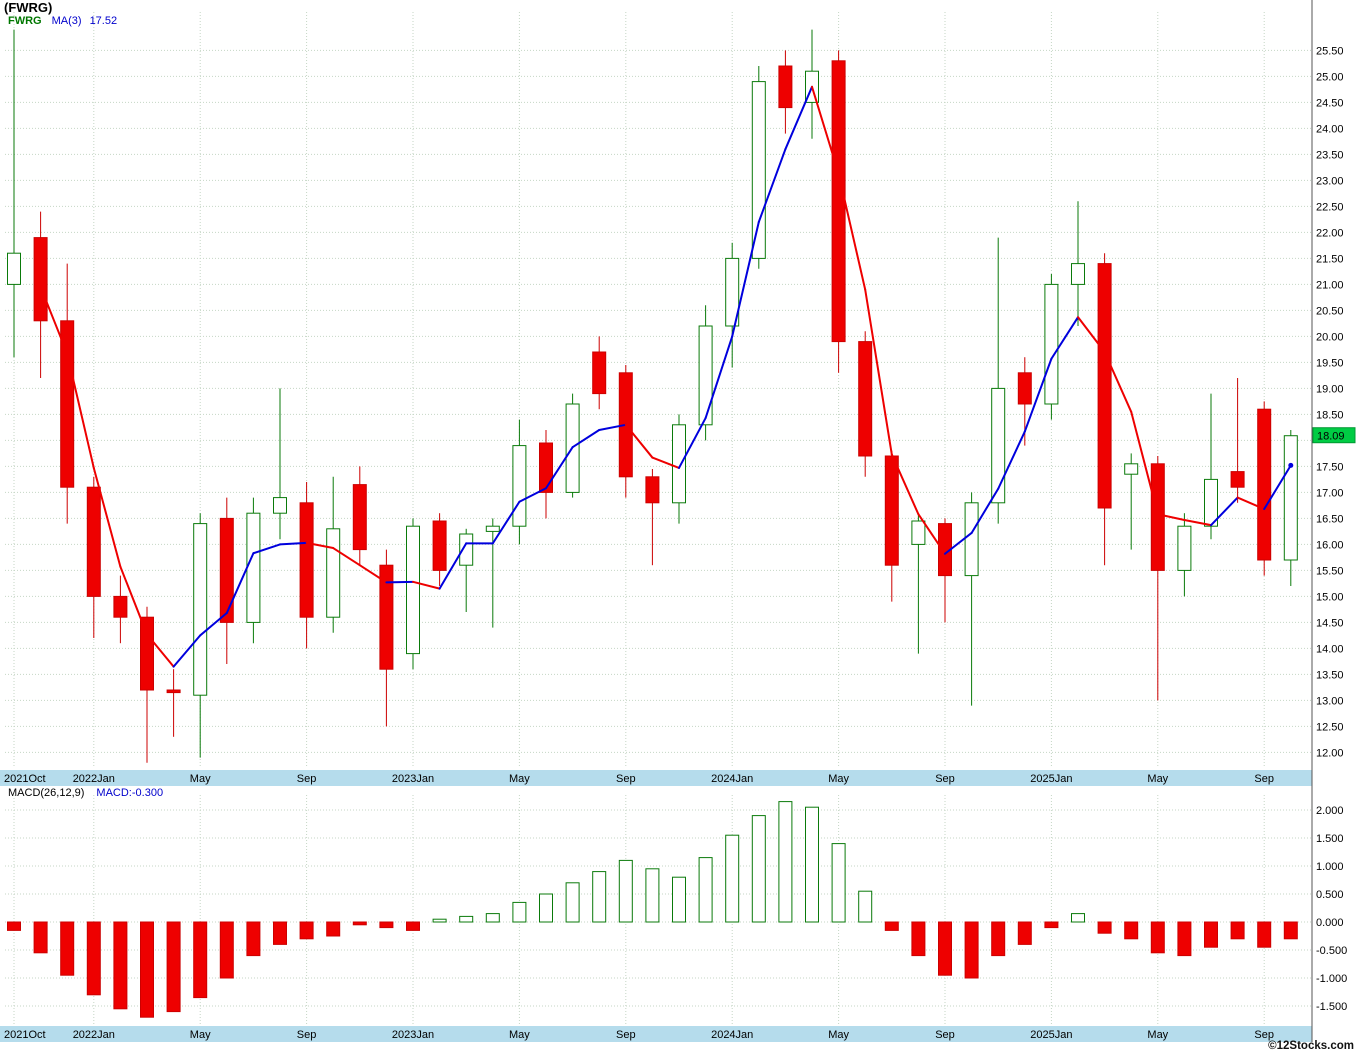 Image resolution: width=1360 pixels, height=1056 pixels. I want to click on svg-text: 19.00, so click(1330, 389).